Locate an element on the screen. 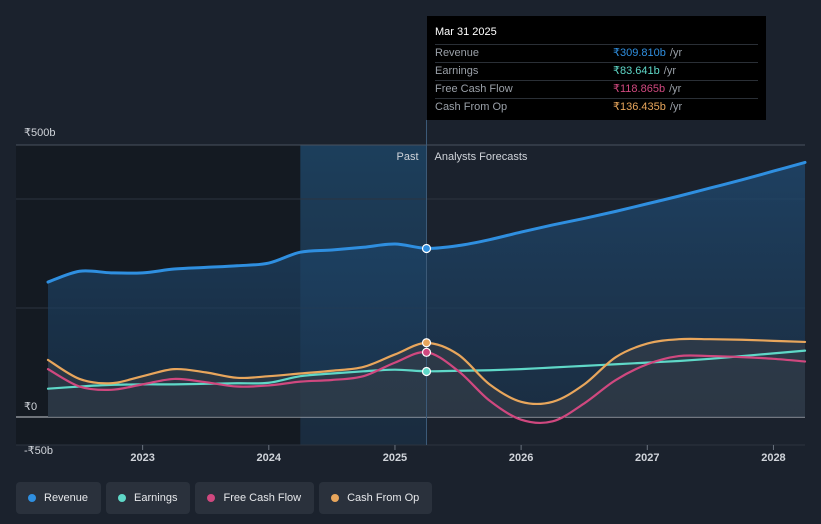  y-tick-label: ₹500b is located at coordinates (39, 133).